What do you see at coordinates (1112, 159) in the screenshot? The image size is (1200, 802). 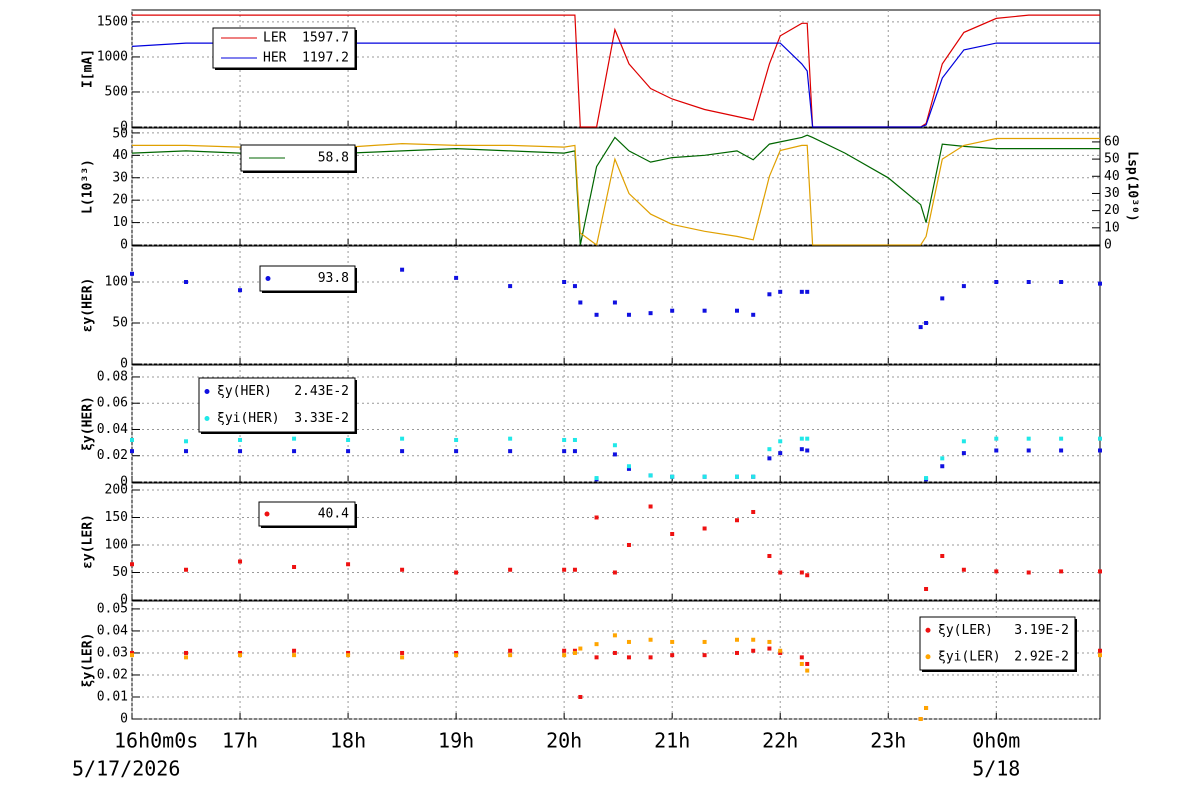 I see `y2-tick-label: 50` at bounding box center [1112, 159].